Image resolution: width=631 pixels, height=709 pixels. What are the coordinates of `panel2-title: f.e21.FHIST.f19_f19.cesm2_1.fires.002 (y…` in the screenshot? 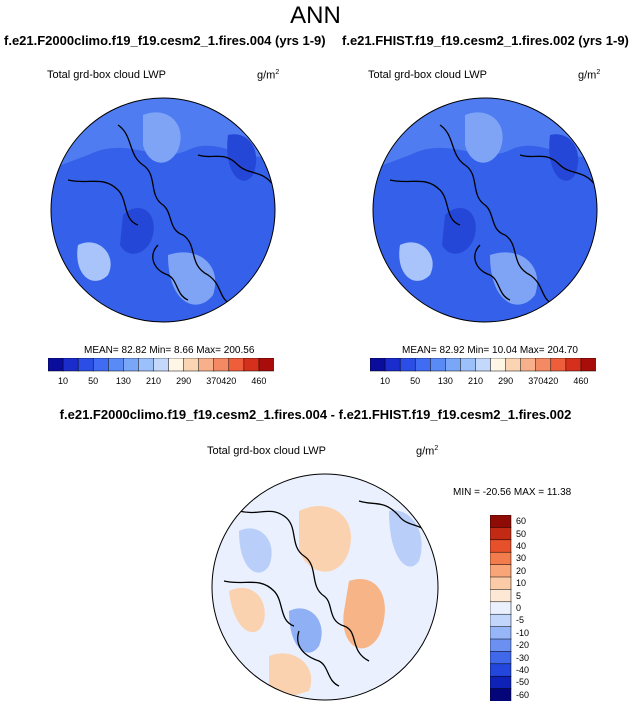 It's located at (485, 40).